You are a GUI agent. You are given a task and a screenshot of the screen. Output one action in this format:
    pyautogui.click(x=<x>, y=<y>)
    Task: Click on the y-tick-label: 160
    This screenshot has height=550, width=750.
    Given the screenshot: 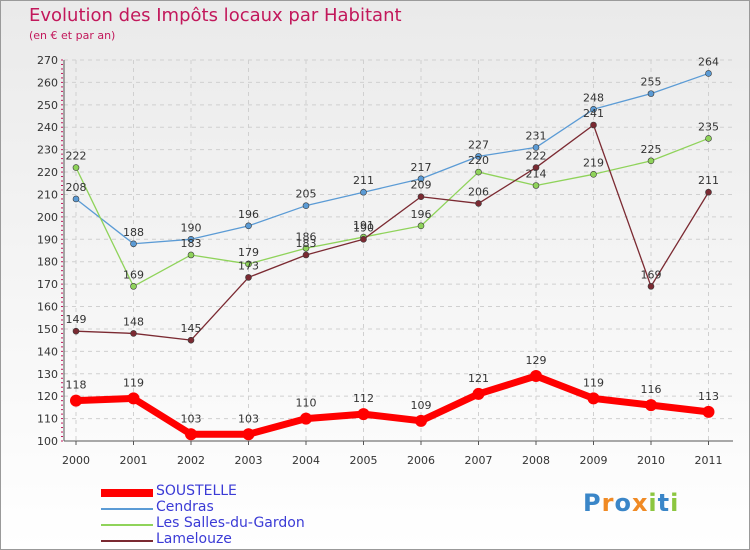 What is the action you would take?
    pyautogui.click(x=47, y=307)
    